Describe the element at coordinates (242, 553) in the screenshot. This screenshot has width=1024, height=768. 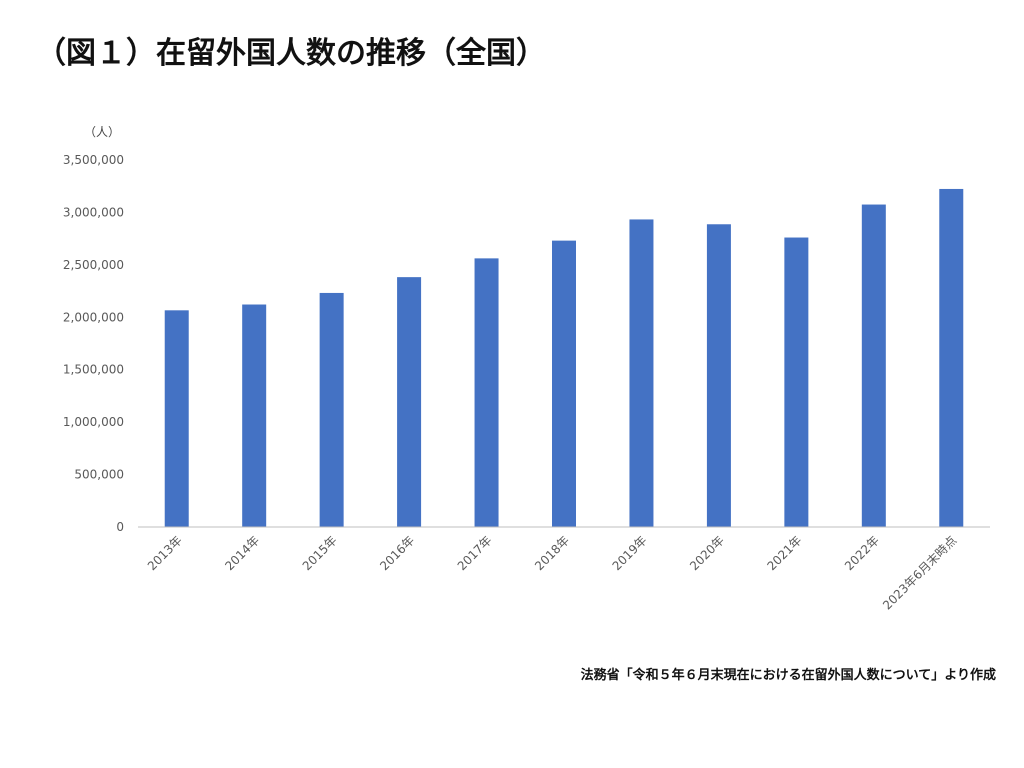
I see `x-tick-label: 2014年` at that location.